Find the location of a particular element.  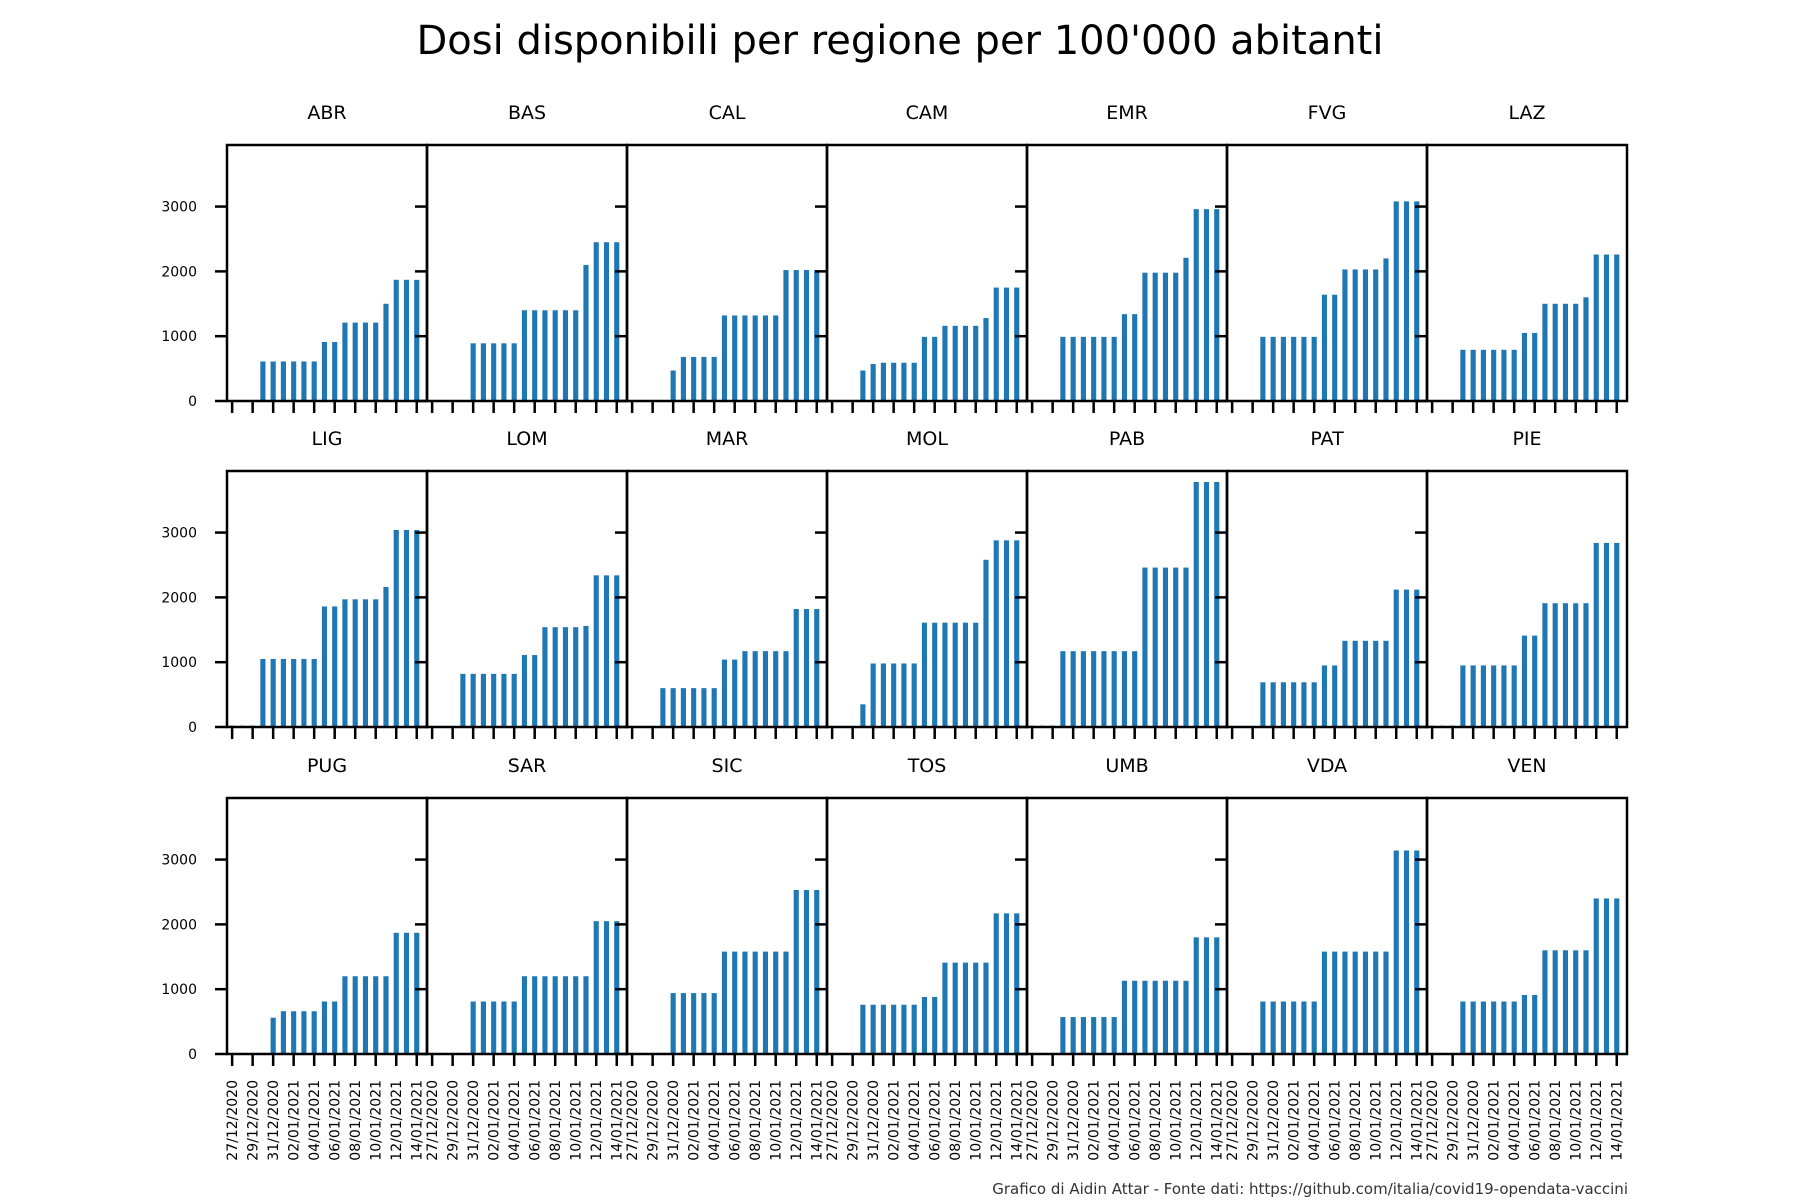

y-tick-label: 0 is located at coordinates (192, 402).